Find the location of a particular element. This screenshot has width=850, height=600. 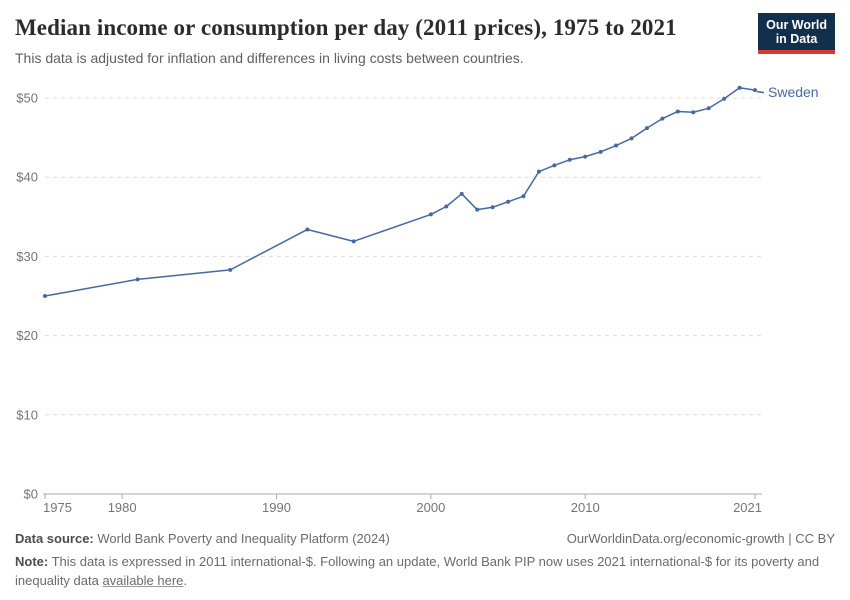

note-period: . is located at coordinates (185, 580).